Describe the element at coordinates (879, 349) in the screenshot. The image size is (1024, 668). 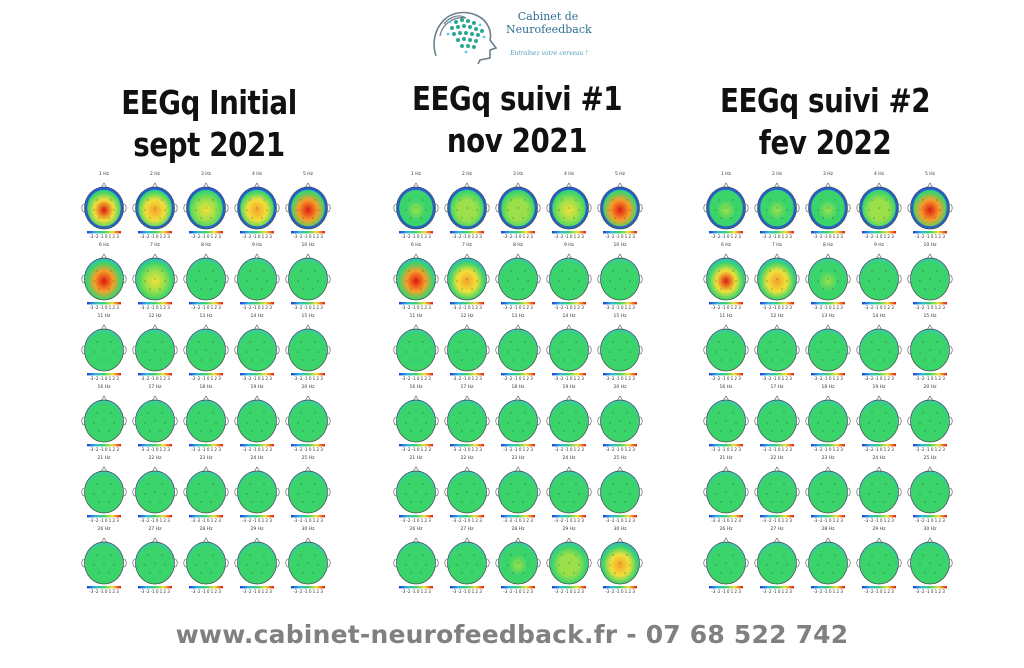
I see `topomap-14hz: 14 Hz -3 -2 -1 0 1 2 3` at that location.